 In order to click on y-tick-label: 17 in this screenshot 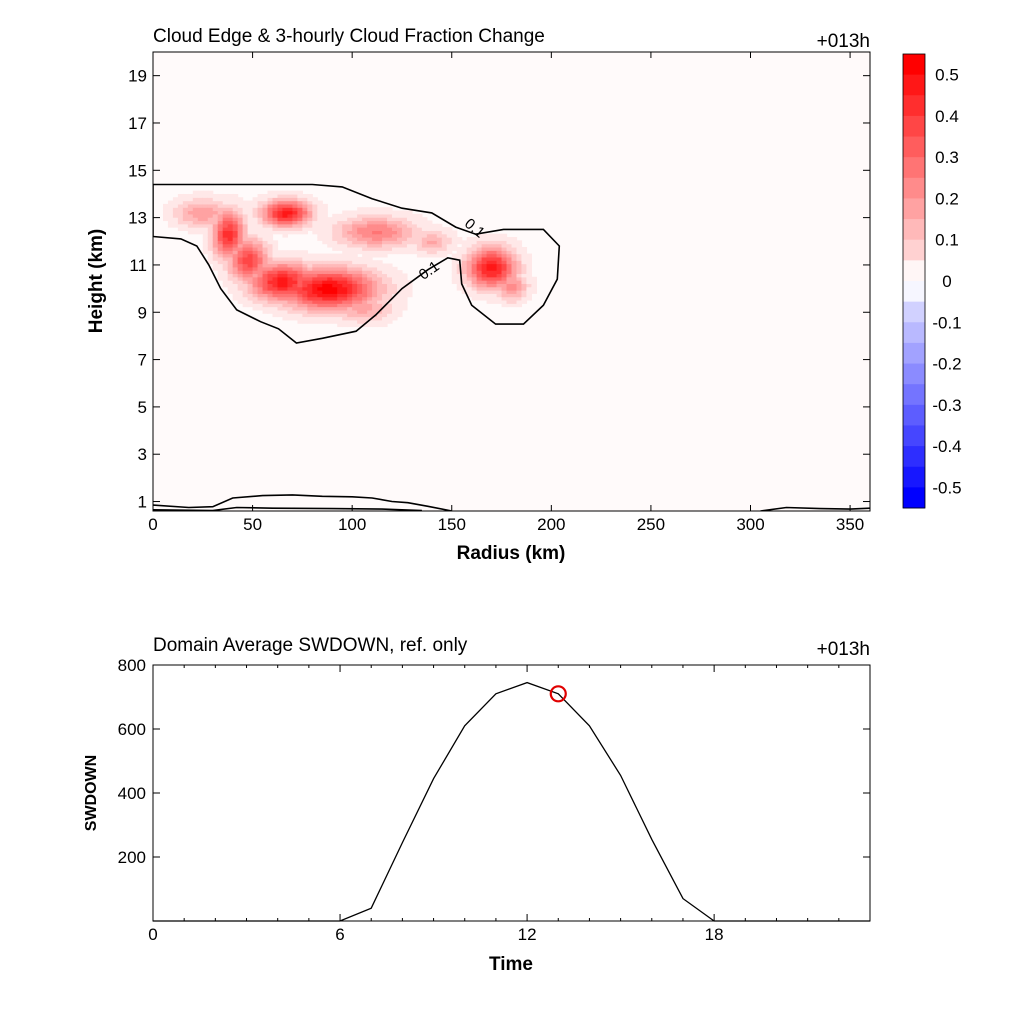, I will do `click(137, 123)`.